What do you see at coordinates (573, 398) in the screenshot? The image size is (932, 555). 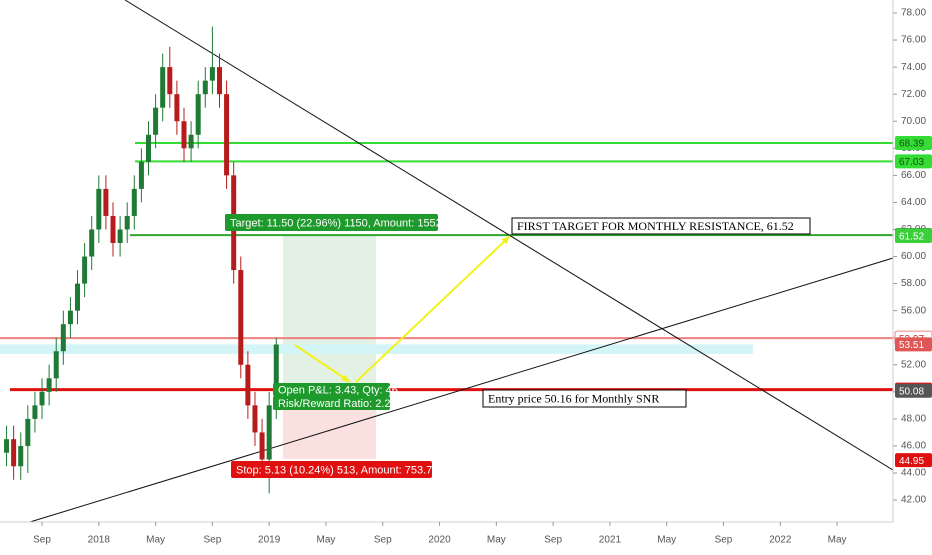 I see `note-entry: Entry price 50.16 for Monthly SNR` at bounding box center [573, 398].